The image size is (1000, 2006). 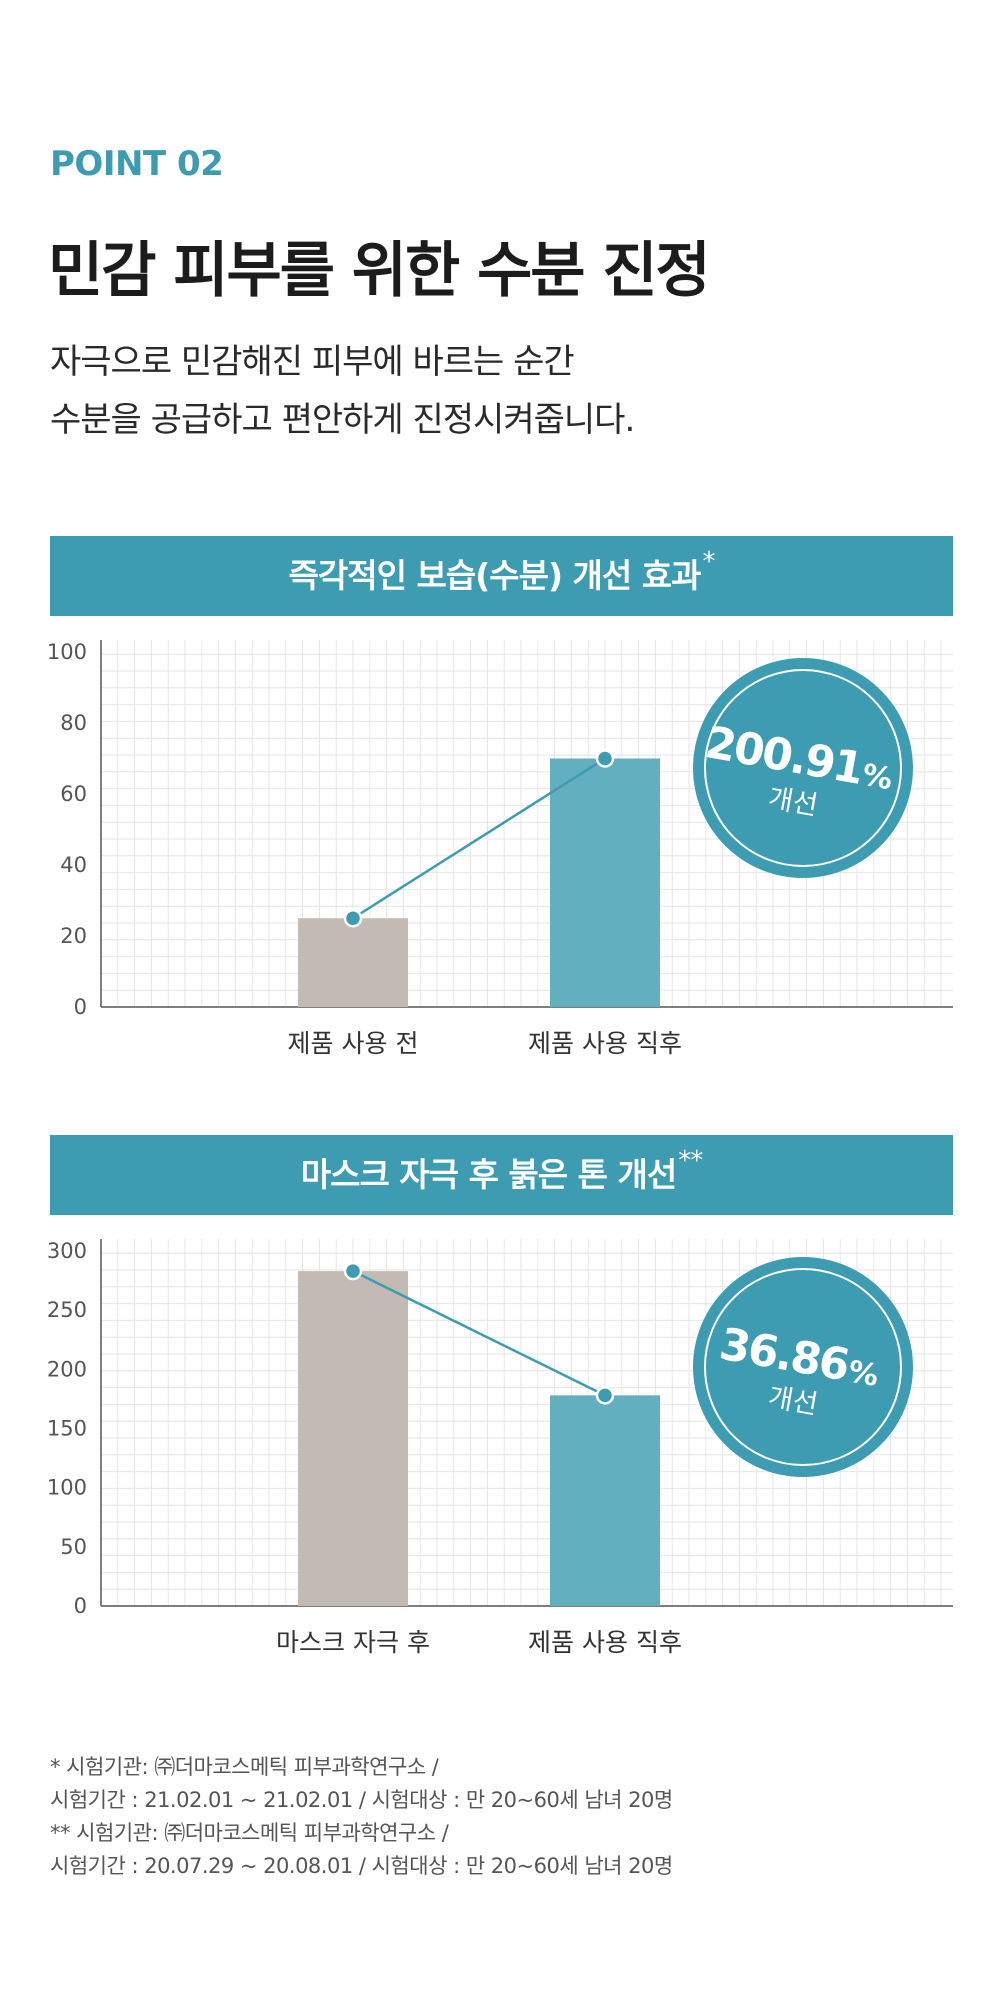 I want to click on chart-2-title-mark: **, so click(x=690, y=1161).